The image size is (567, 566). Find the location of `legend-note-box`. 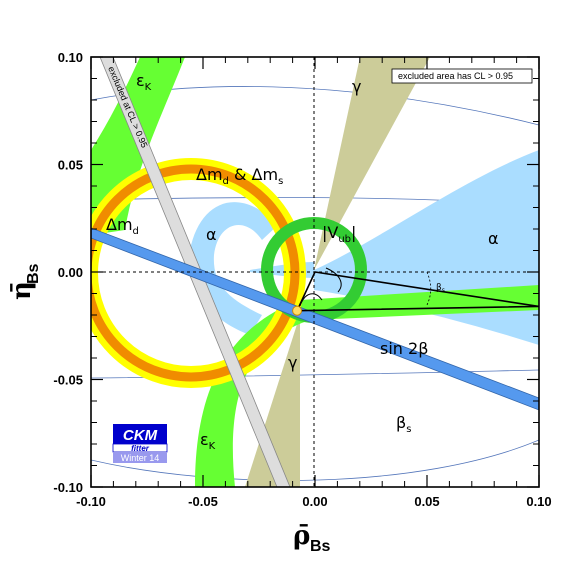

legend-note-box is located at coordinates (462, 76).